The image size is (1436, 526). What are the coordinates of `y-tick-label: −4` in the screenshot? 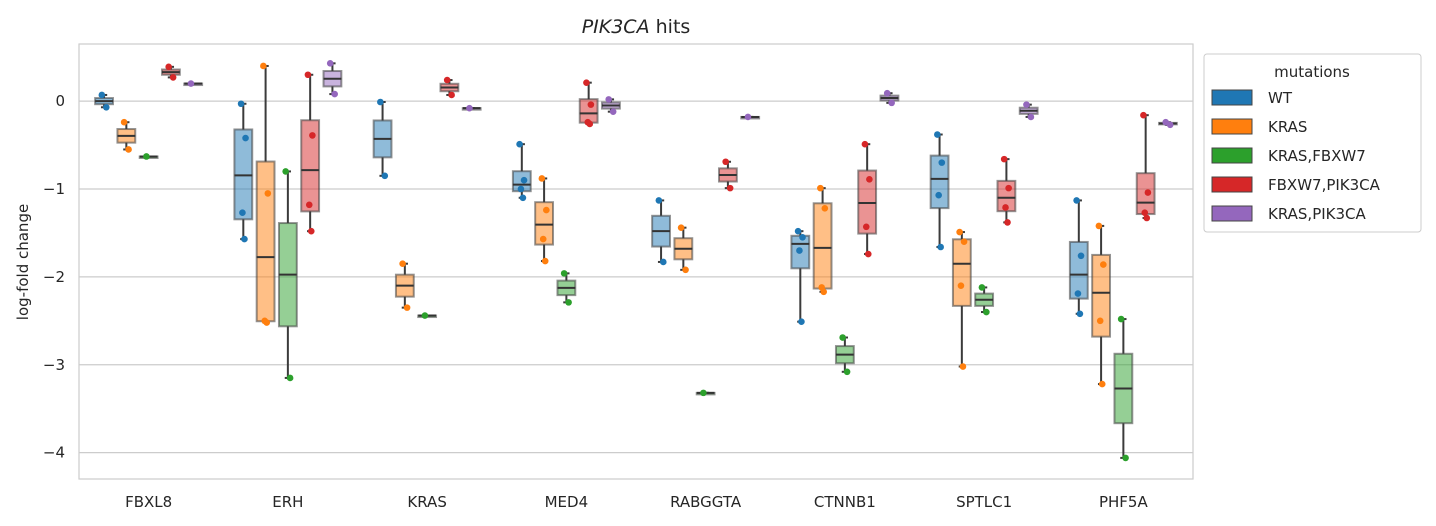 It's located at (54, 453).